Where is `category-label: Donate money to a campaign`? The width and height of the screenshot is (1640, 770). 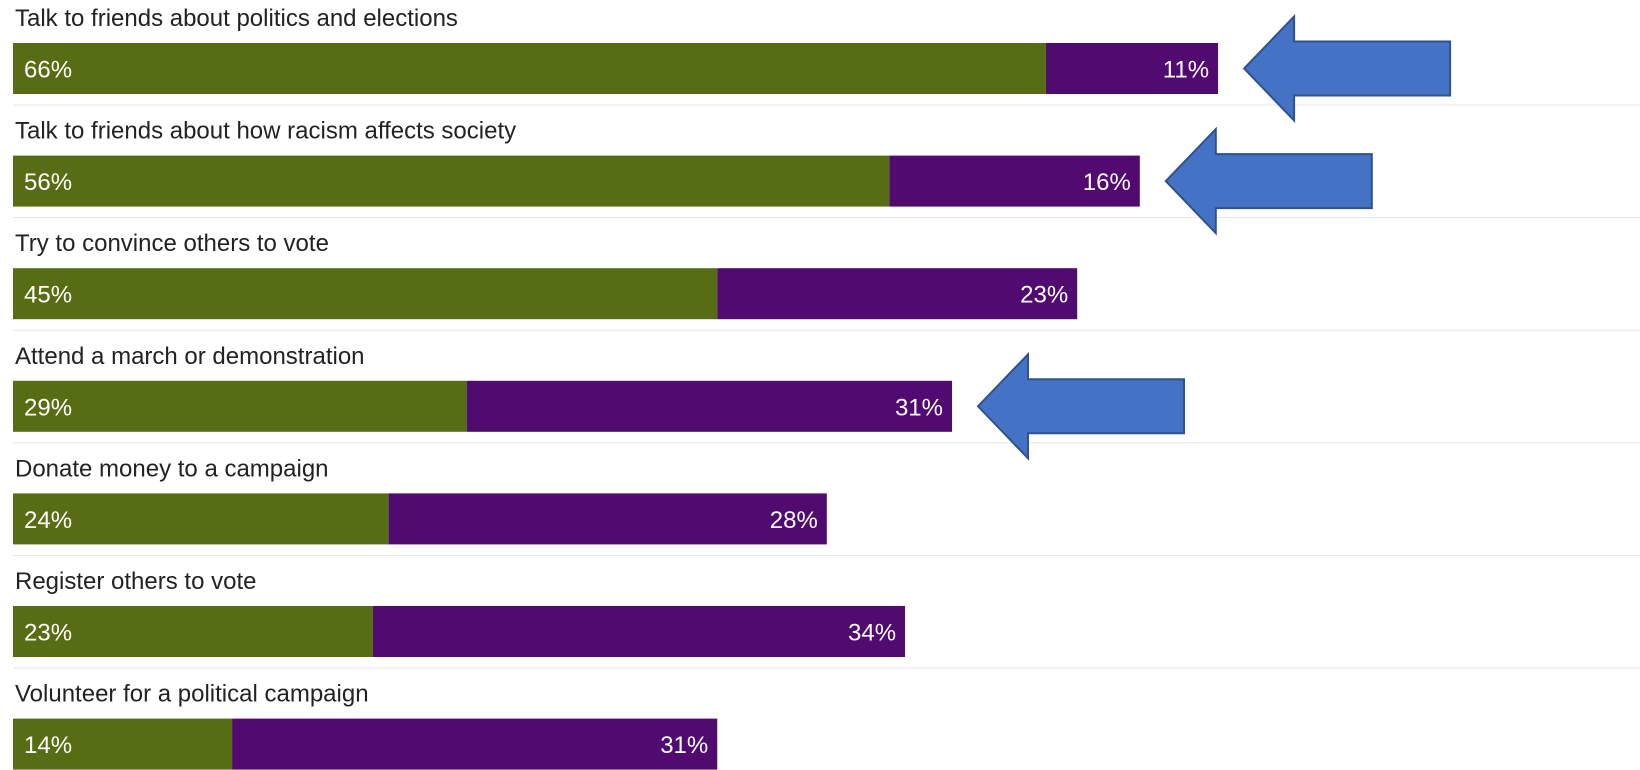
category-label: Donate money to a campaign is located at coordinates (172, 468).